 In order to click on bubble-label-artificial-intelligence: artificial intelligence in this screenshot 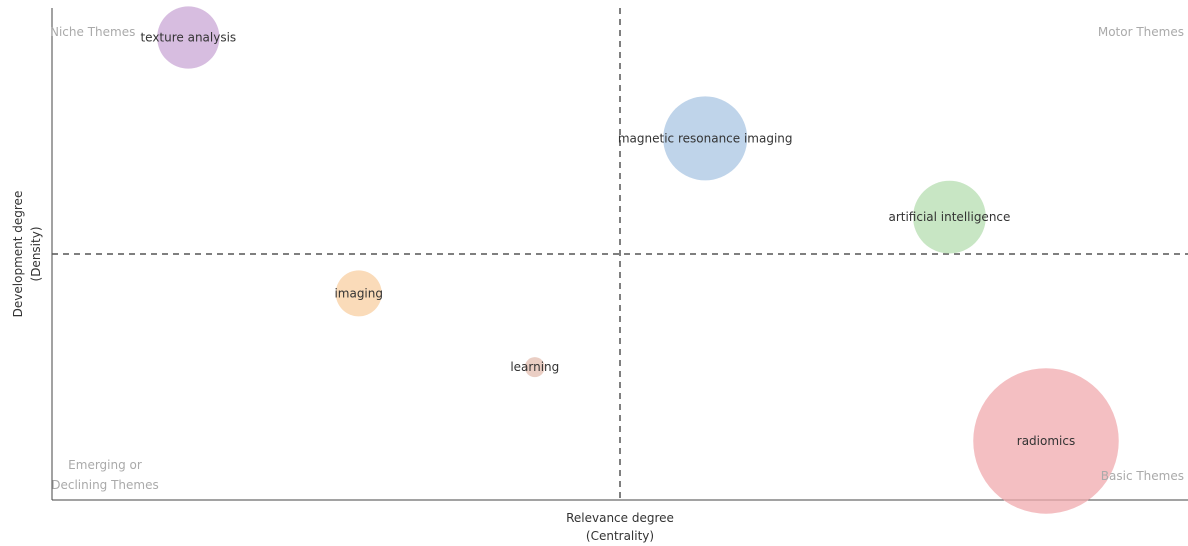, I will do `click(949, 217)`.